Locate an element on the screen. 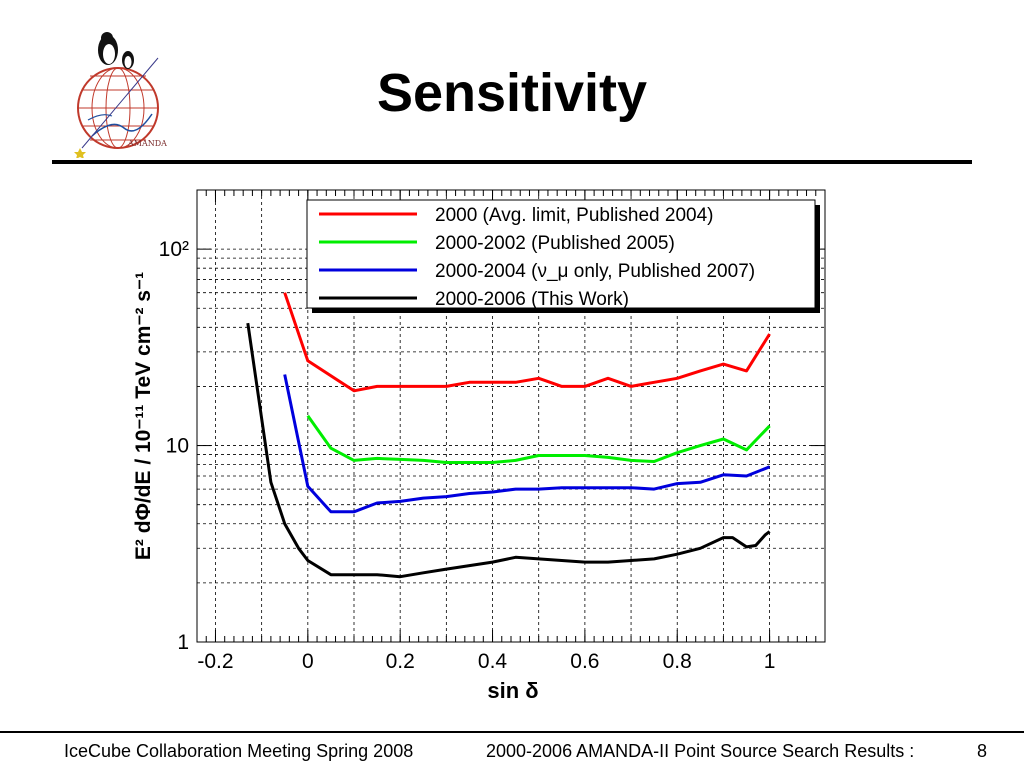 The height and width of the screenshot is (768, 1024). footer-divider is located at coordinates (512, 732).